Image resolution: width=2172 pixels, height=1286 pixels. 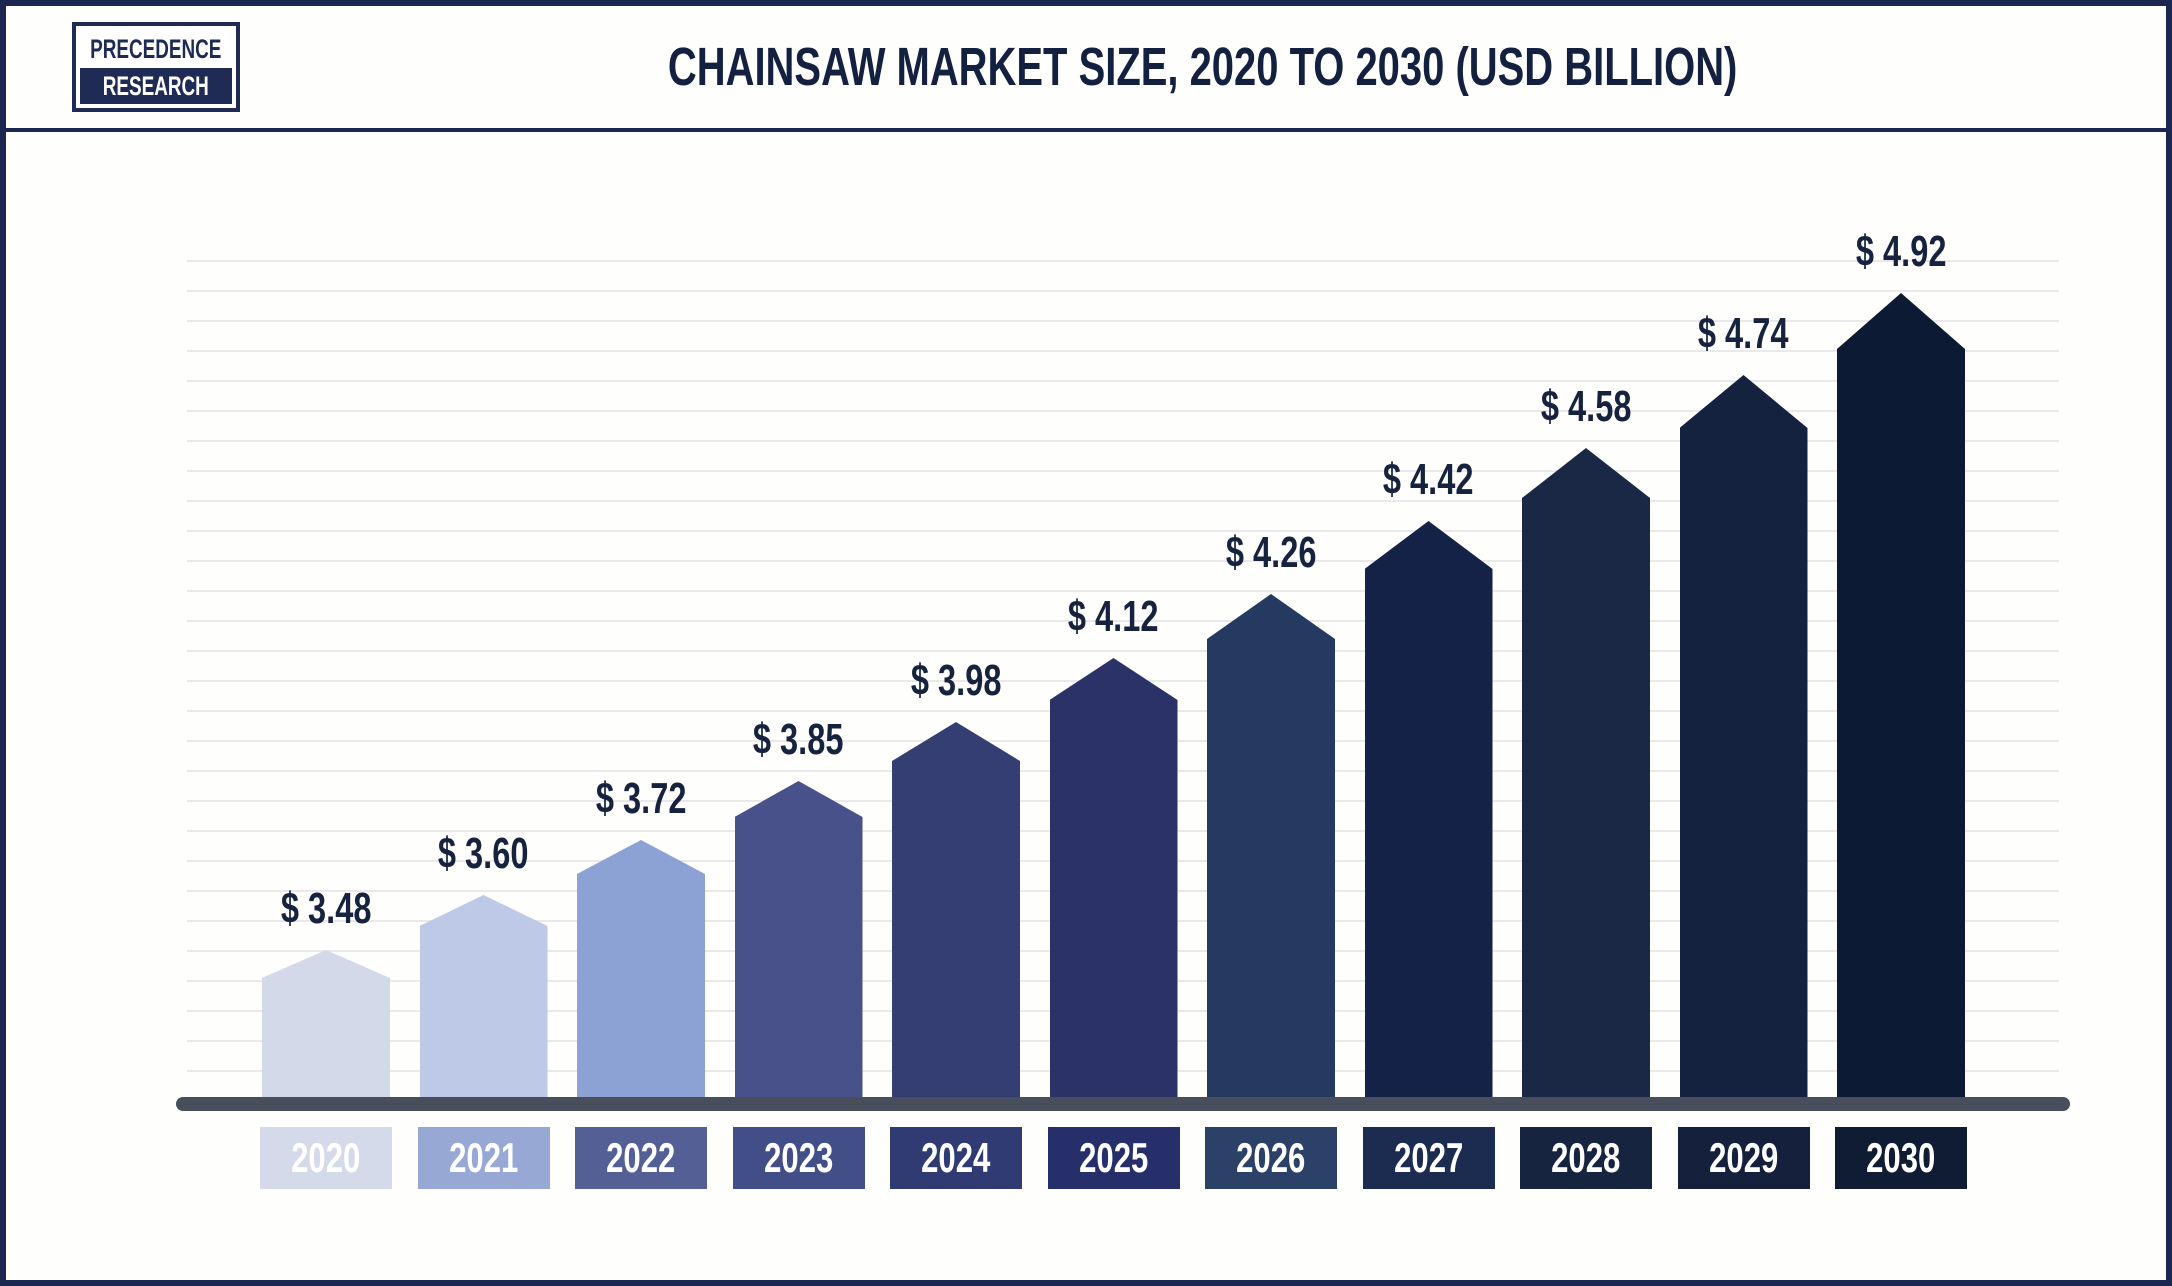 What do you see at coordinates (956, 913) in the screenshot?
I see `bar-2024` at bounding box center [956, 913].